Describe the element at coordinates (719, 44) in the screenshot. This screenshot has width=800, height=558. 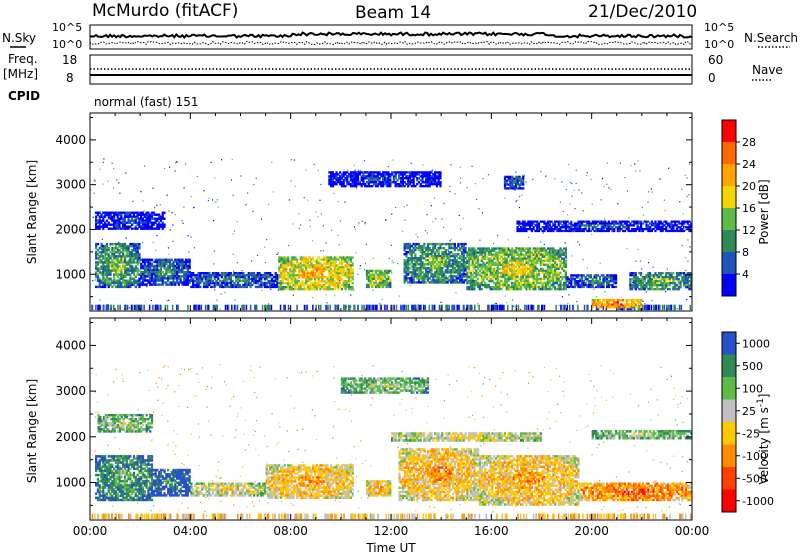
I see `noise-tick-right-low: 10^0` at that location.